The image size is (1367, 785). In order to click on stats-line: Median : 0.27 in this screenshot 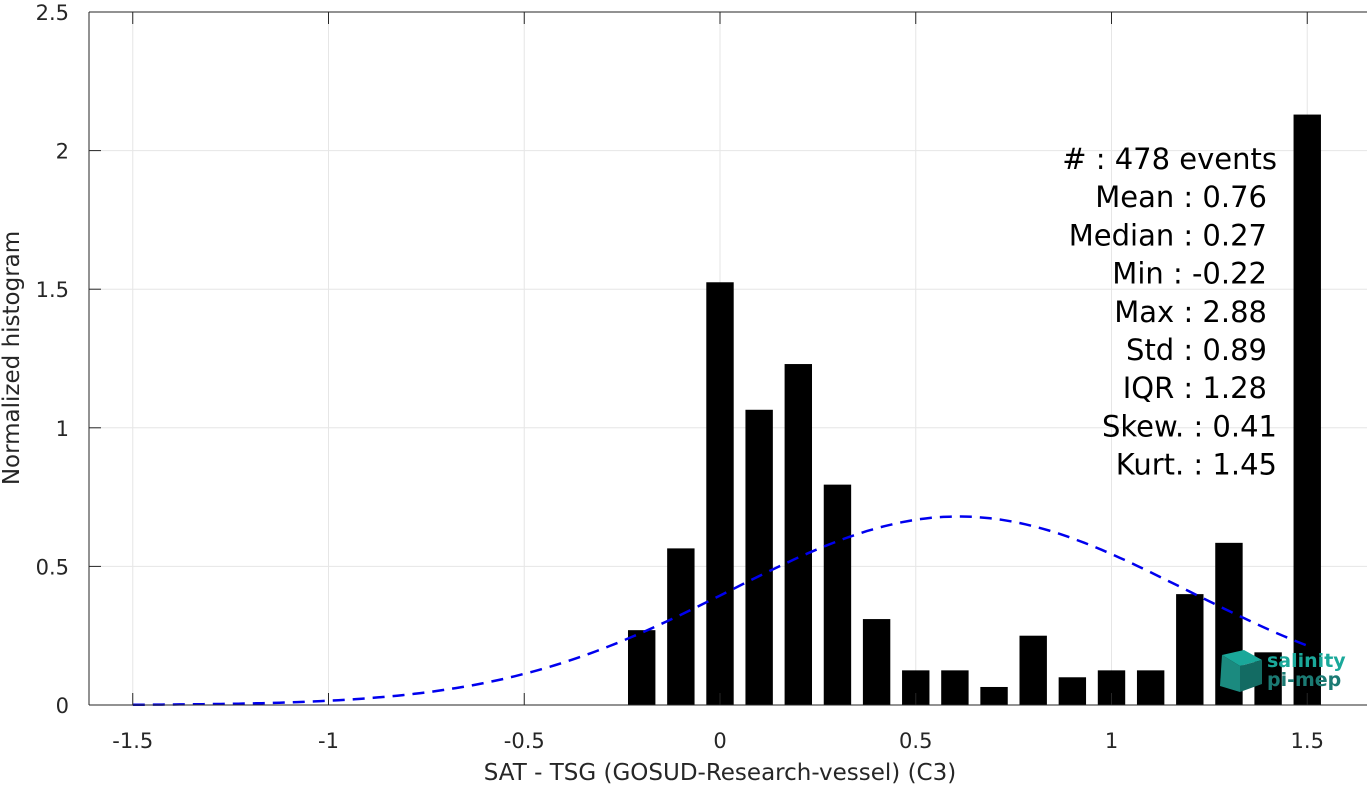, I will do `click(1168, 235)`.